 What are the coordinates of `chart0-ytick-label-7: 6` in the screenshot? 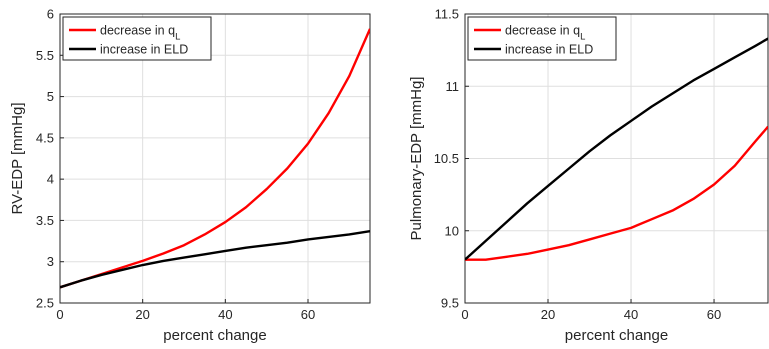 It's located at (50, 14).